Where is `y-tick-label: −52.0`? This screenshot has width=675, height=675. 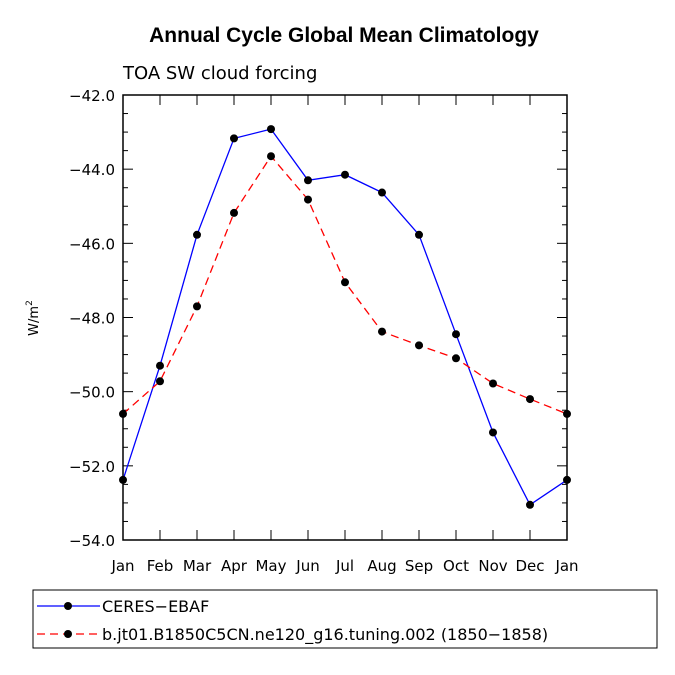
y-tick-label: −52.0 is located at coordinates (92, 467).